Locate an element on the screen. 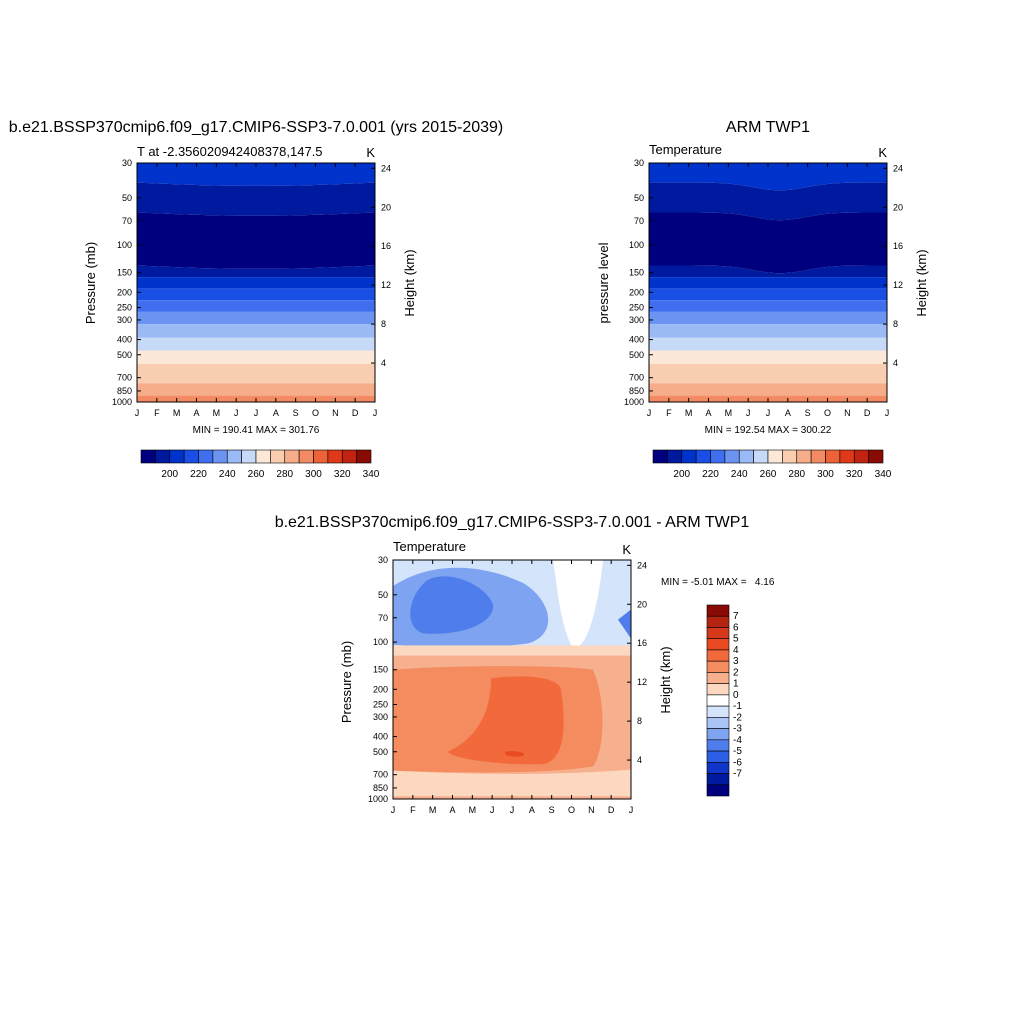  panel-obs-units: K is located at coordinates (882, 152).